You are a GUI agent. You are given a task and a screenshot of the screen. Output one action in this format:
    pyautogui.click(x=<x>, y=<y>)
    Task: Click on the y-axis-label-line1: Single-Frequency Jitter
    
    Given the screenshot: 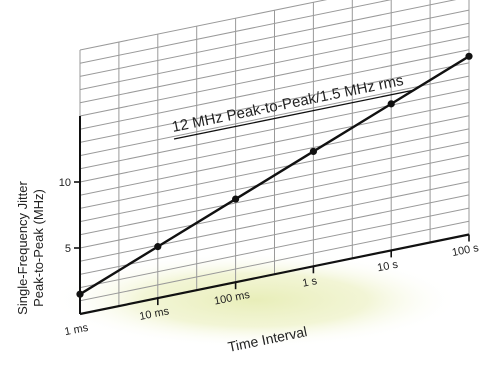 What is the action you would take?
    pyautogui.click(x=22, y=247)
    